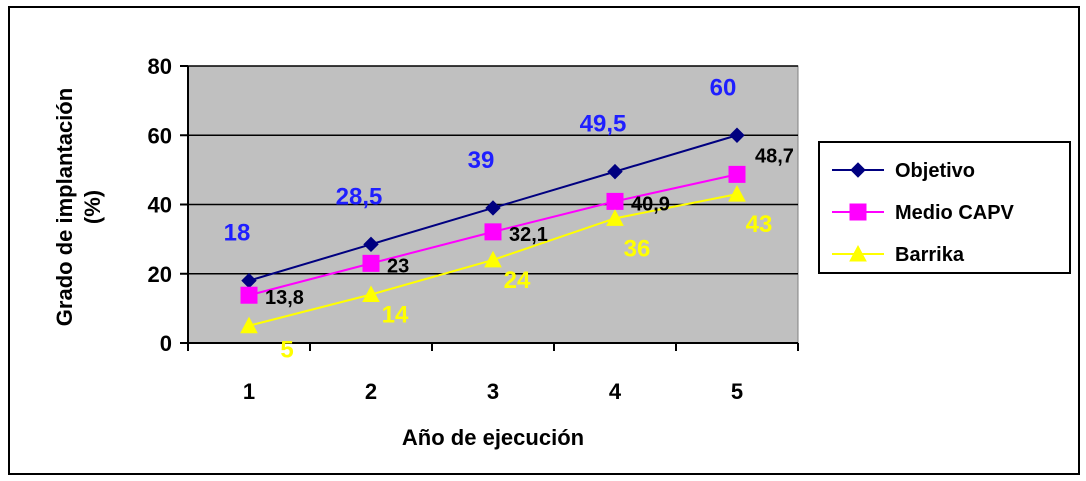 The width and height of the screenshot is (1086, 481). Describe the element at coordinates (160, 274) in the screenshot. I see `y-tick-label: 20` at that location.